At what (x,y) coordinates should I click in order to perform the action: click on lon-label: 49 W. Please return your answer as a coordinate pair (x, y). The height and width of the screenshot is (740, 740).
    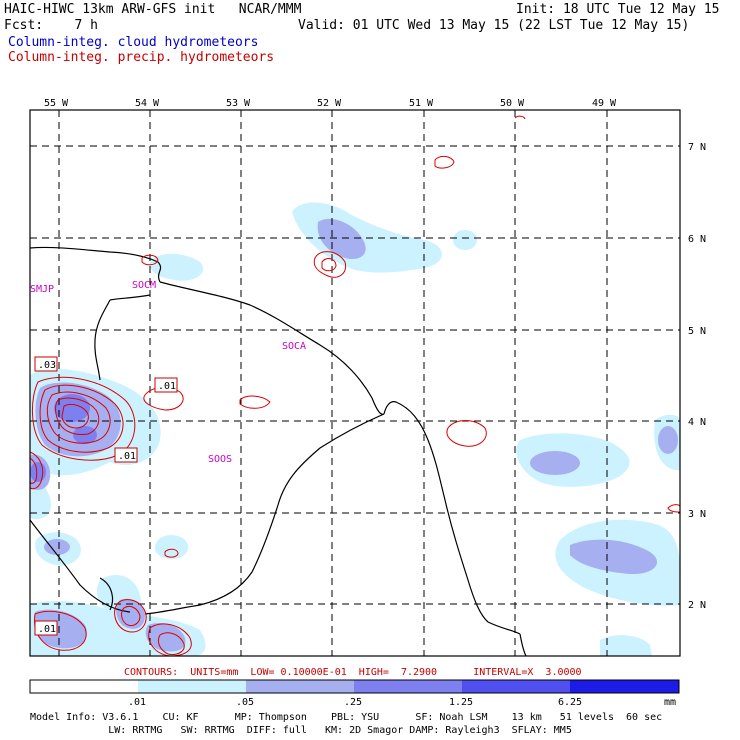
    Looking at the image, I should click on (604, 103).